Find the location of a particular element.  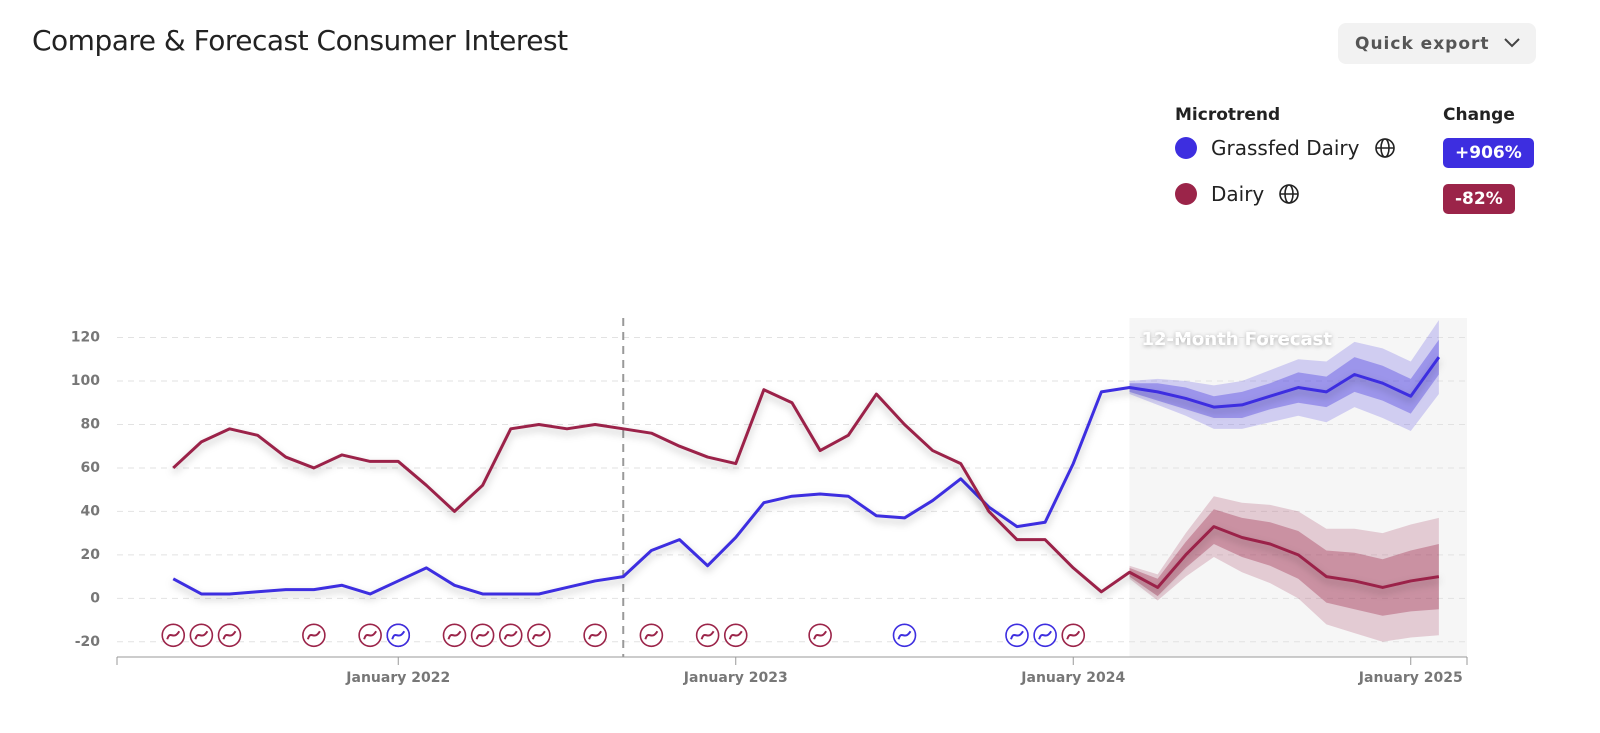

y-tick-label: 80 is located at coordinates (91, 424).